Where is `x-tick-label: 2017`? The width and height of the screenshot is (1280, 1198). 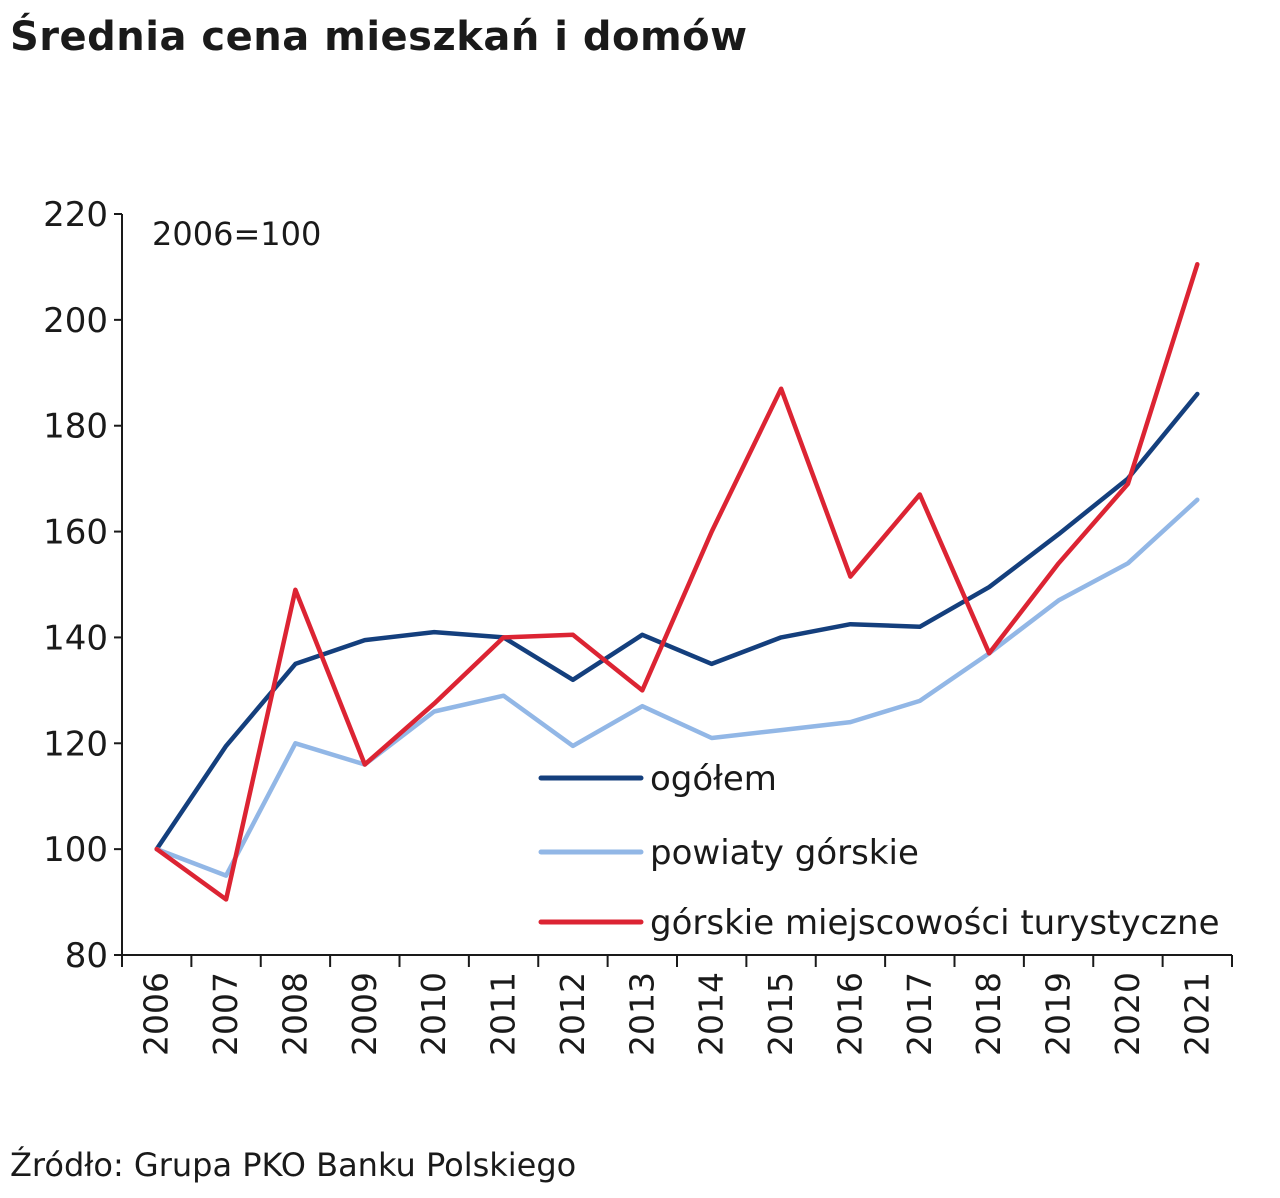
x-tick-label: 2017 is located at coordinates (919, 1014).